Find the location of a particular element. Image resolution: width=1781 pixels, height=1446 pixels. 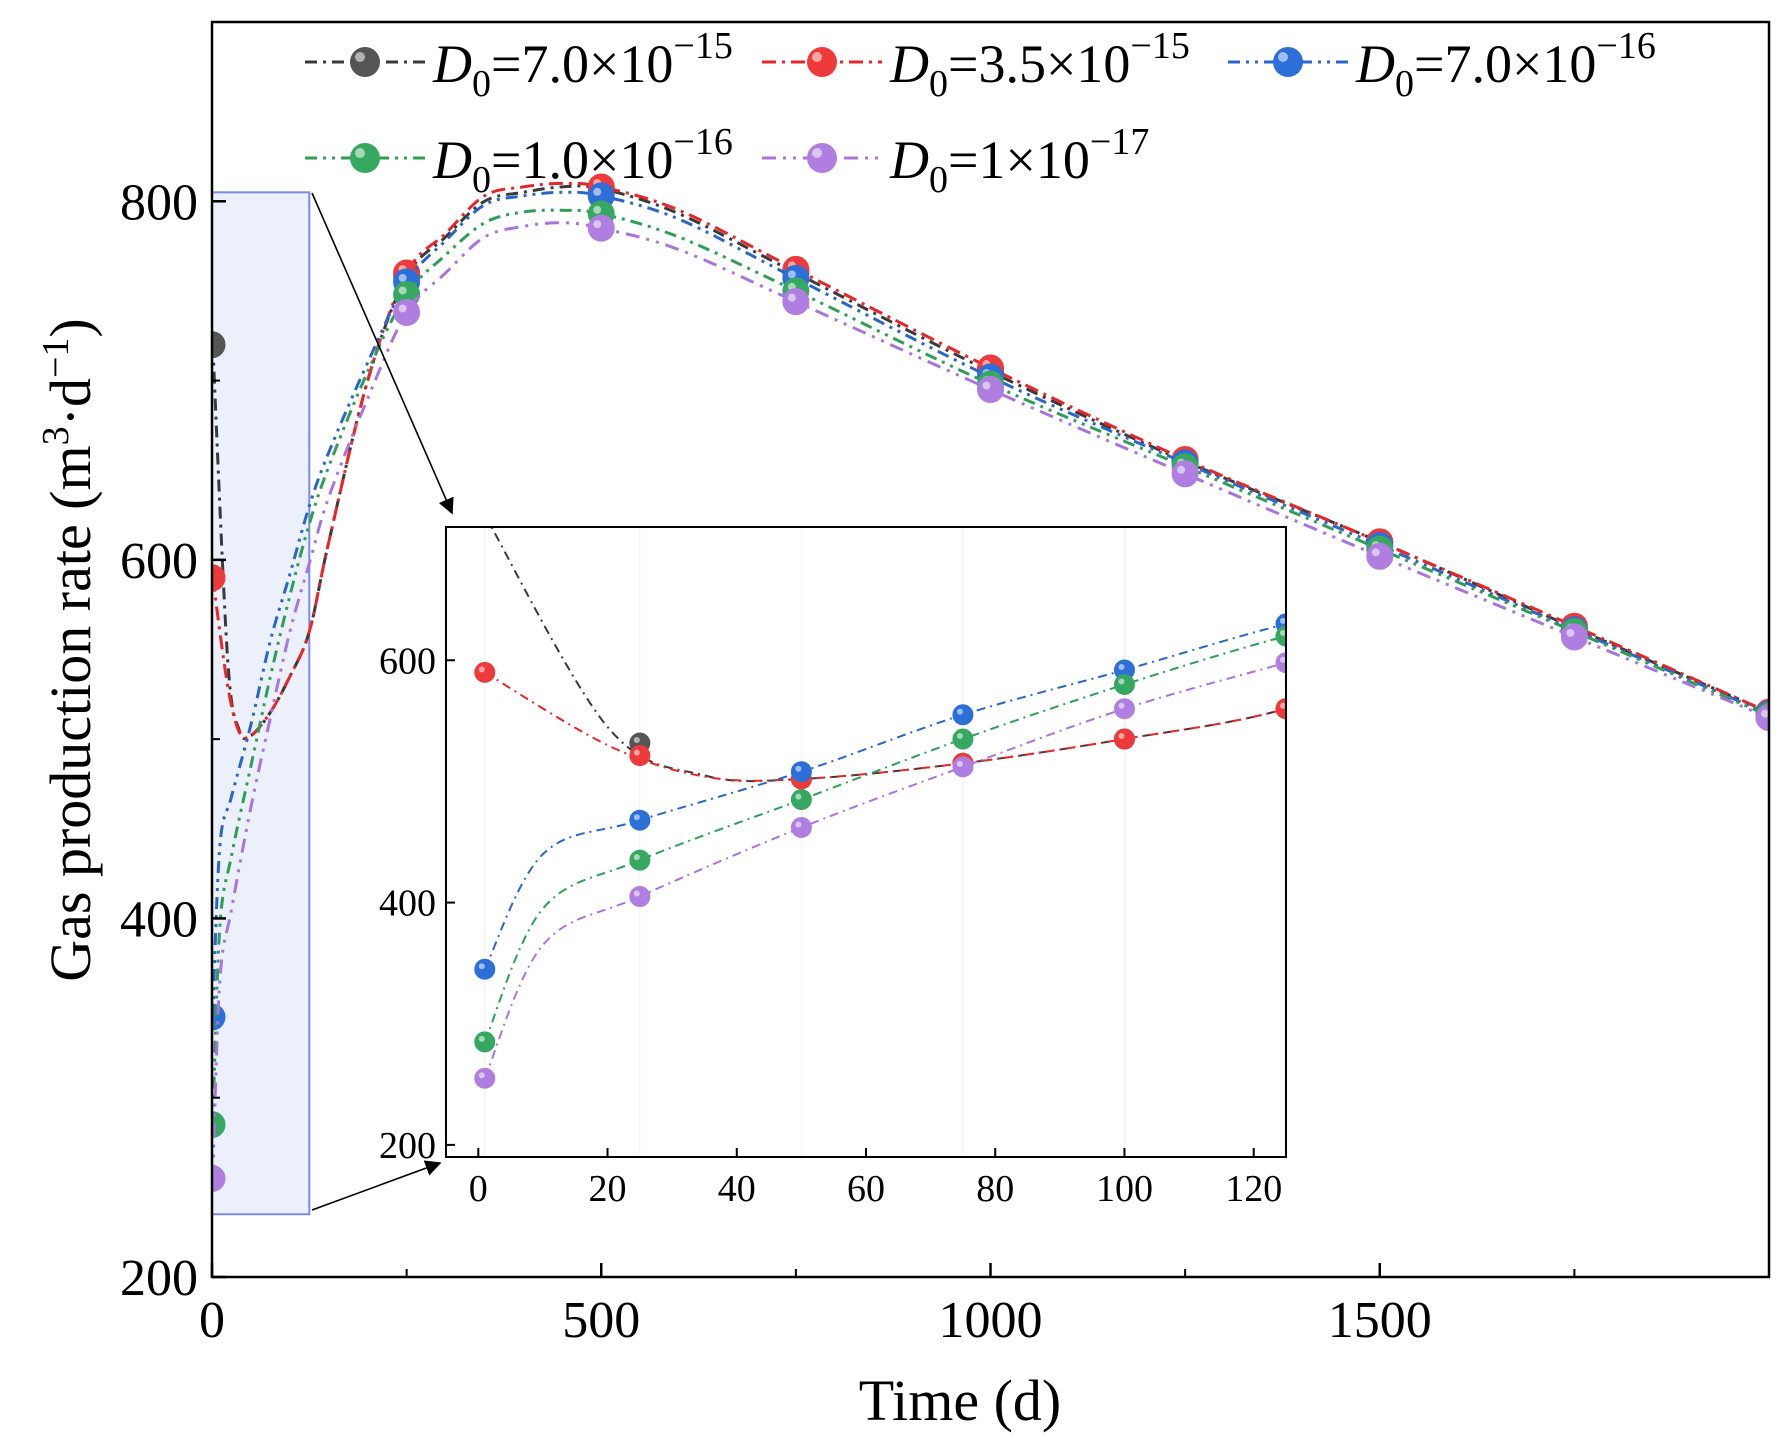

y-axis-label-unit-sup: 3 is located at coordinates (56, 435).